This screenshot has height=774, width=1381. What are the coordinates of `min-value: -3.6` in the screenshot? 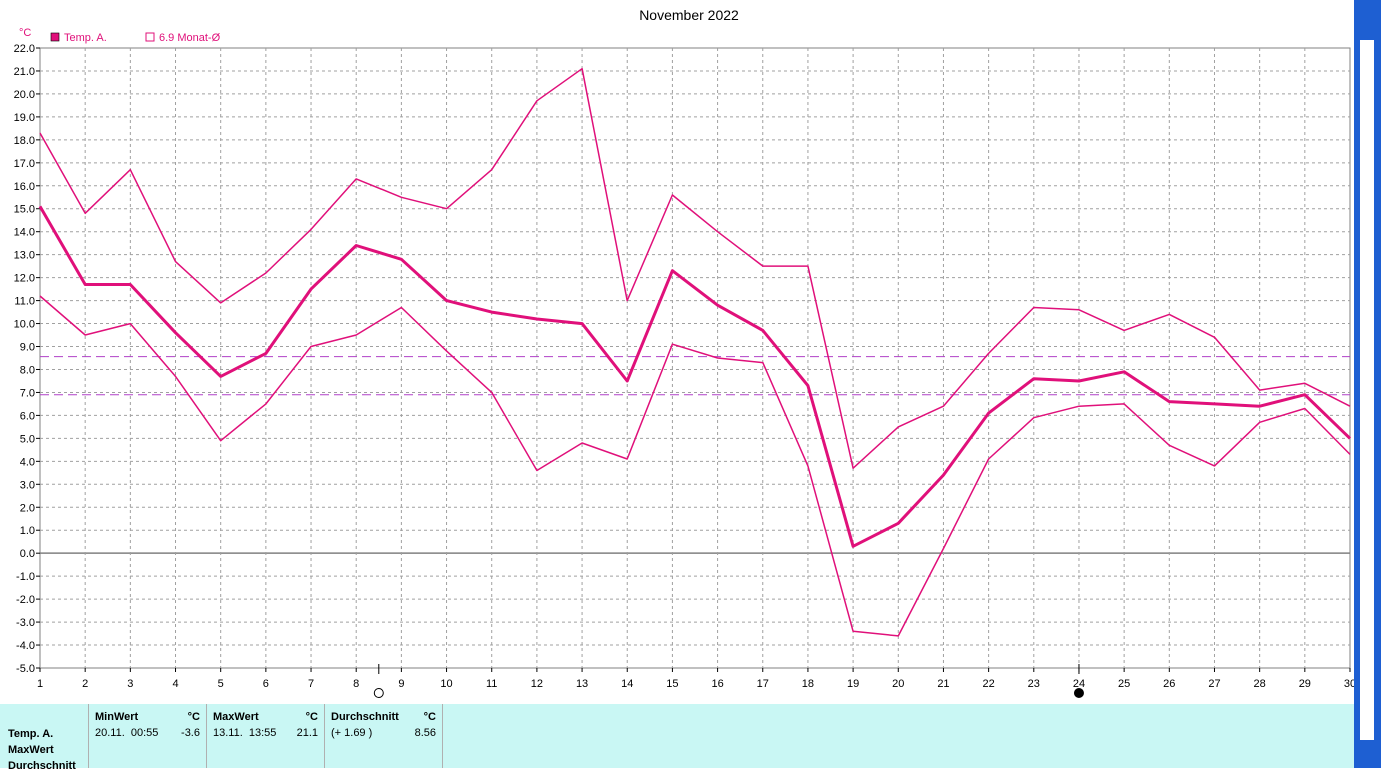 It's located at (190, 733).